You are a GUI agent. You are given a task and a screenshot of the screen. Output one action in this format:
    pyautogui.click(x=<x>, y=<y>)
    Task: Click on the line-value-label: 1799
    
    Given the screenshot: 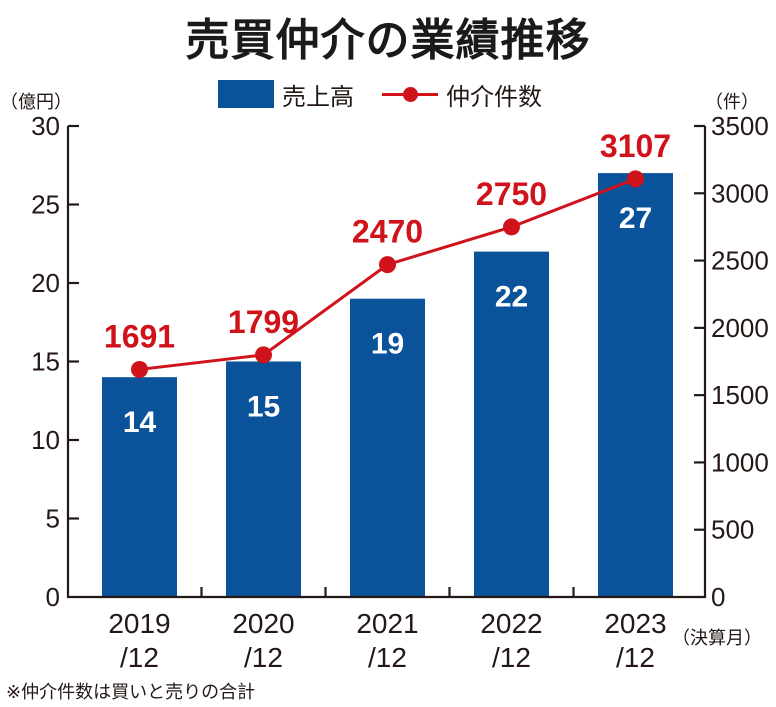 What is the action you would take?
    pyautogui.click(x=263, y=322)
    